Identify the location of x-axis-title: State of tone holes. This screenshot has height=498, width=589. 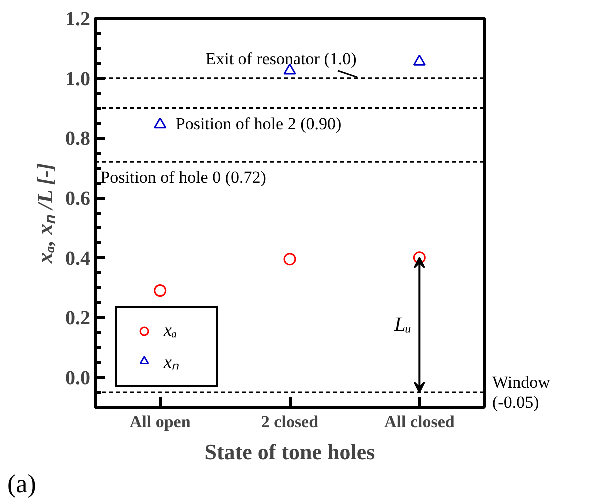
(290, 452).